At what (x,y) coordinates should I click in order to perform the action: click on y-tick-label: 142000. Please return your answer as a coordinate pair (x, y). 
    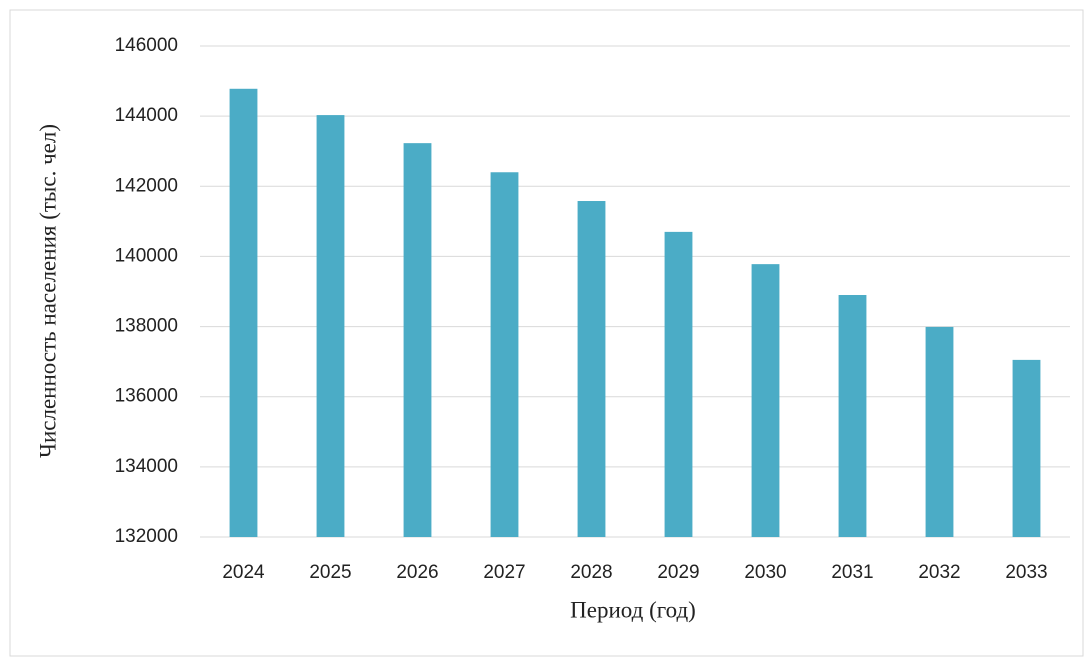
    Looking at the image, I should click on (146, 185).